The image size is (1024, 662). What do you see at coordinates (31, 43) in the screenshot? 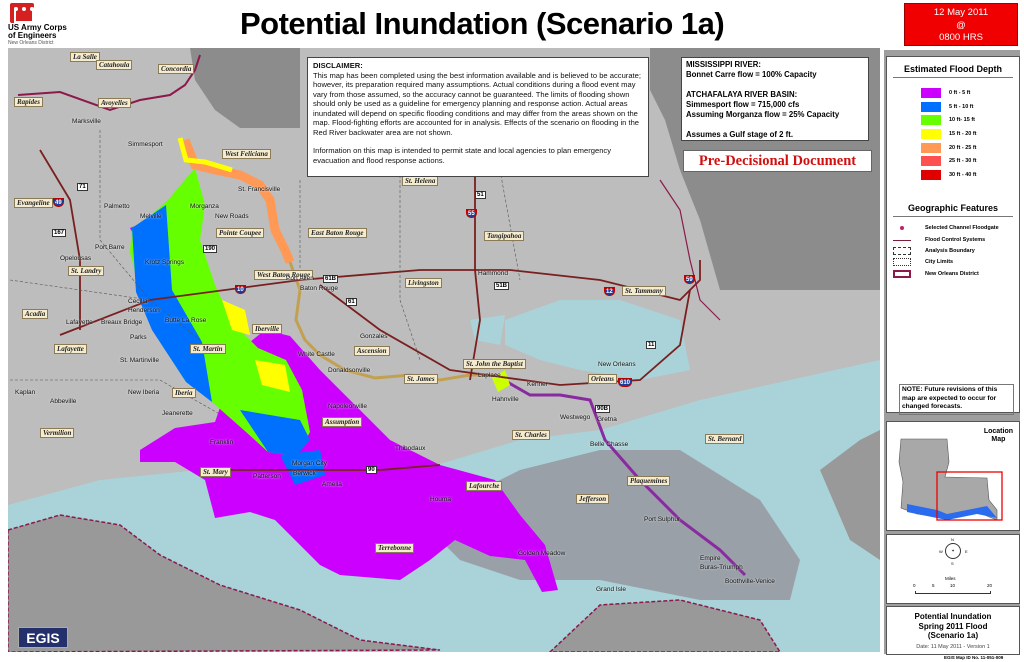
I see `district-name: New Orleans District` at bounding box center [31, 43].